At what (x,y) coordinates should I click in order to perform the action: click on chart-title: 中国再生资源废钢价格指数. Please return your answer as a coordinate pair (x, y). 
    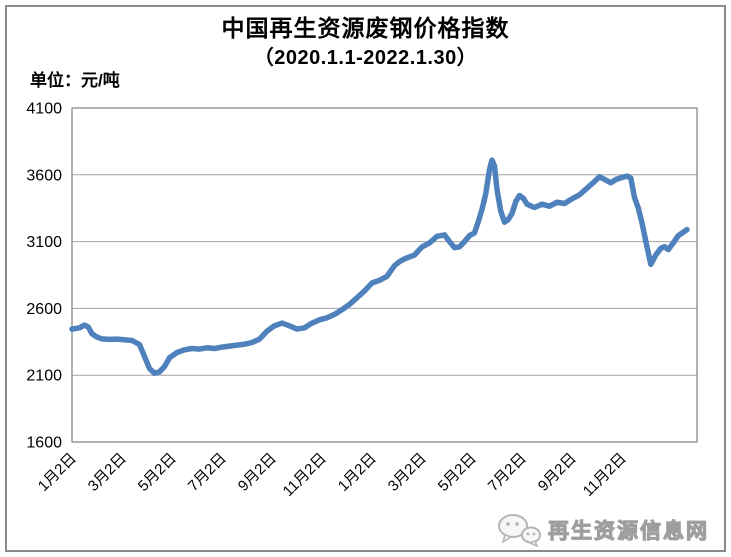
    Looking at the image, I should click on (365, 28).